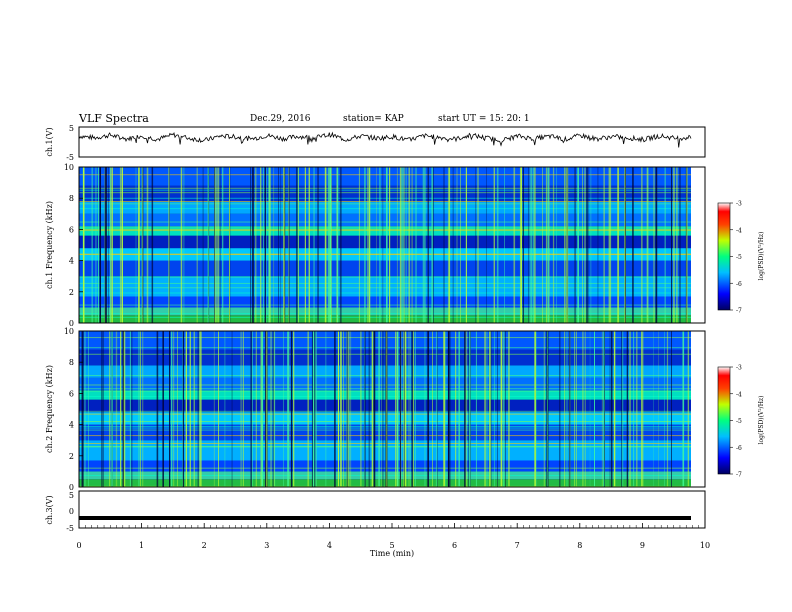 Image resolution: width=792 pixels, height=612 pixels. What do you see at coordinates (739, 311) in the screenshot?
I see `colorbar-tick-label: -7` at bounding box center [739, 311].